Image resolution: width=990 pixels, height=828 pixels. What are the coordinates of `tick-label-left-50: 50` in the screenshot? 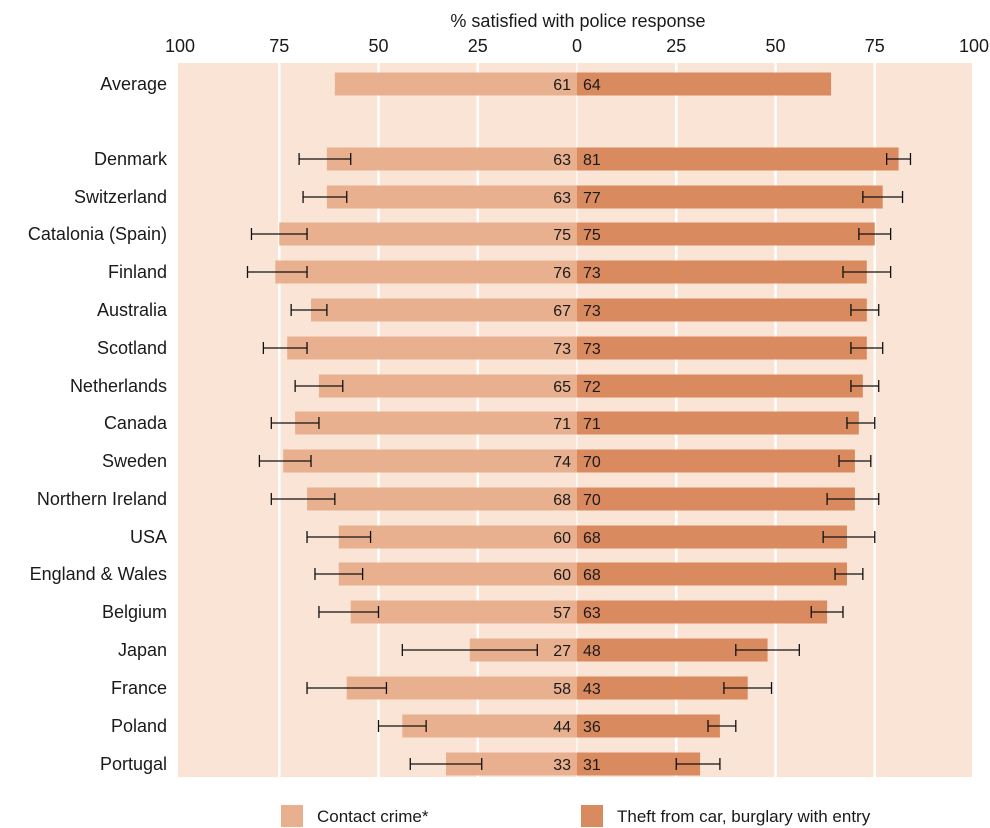 It's located at (378, 46).